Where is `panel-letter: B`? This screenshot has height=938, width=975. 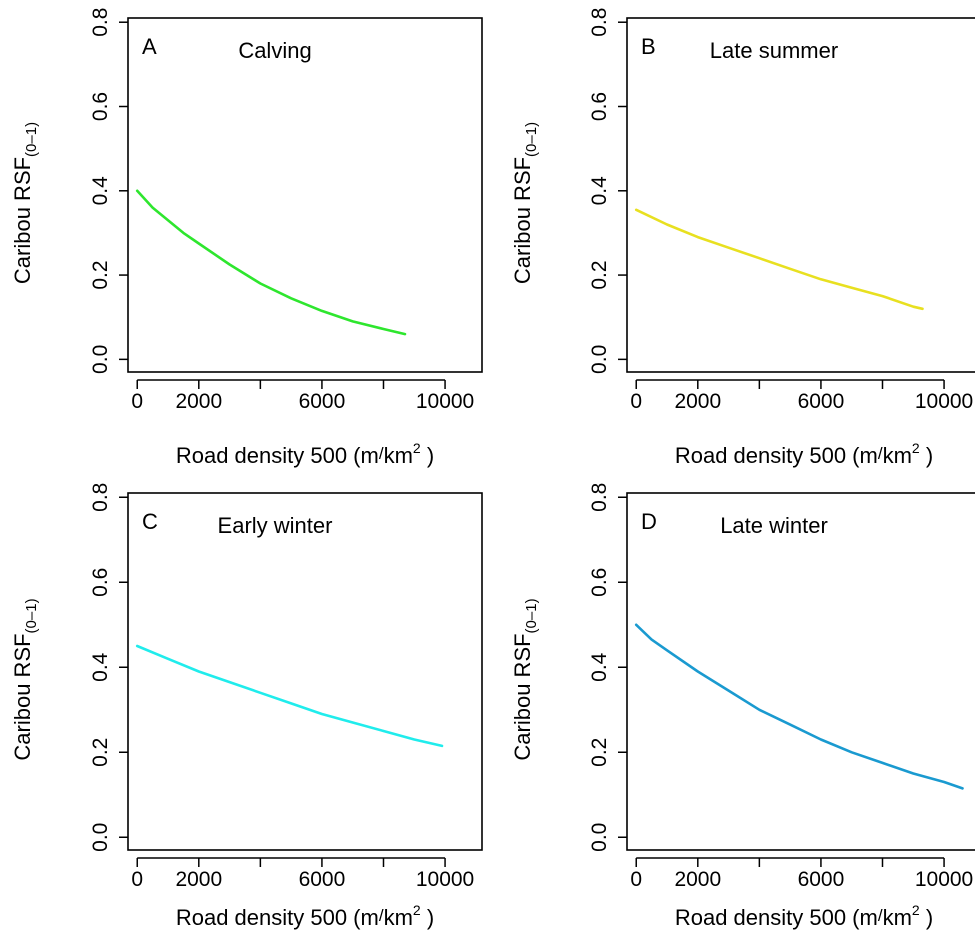
panel-letter: B is located at coordinates (648, 46).